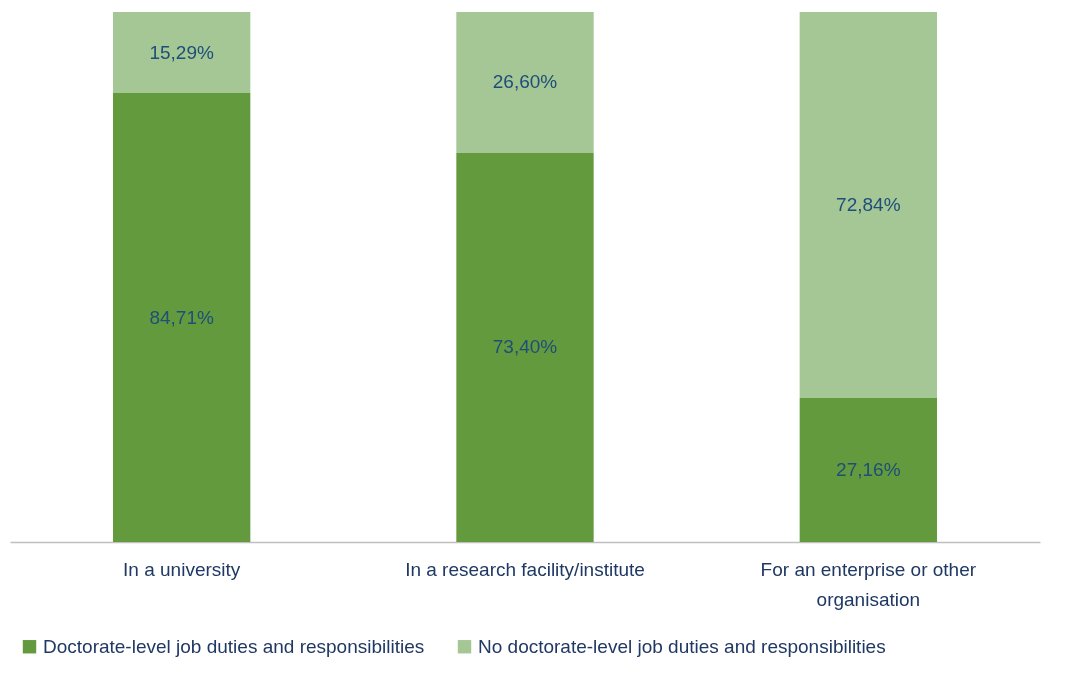 This screenshot has height=694, width=1075. Describe the element at coordinates (868, 584) in the screenshot. I see `x-tick-label: For an enterprise or other organisation` at that location.